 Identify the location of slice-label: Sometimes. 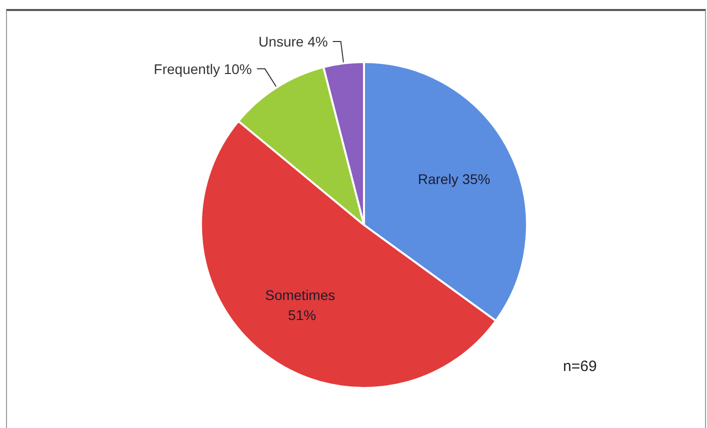
(302, 294).